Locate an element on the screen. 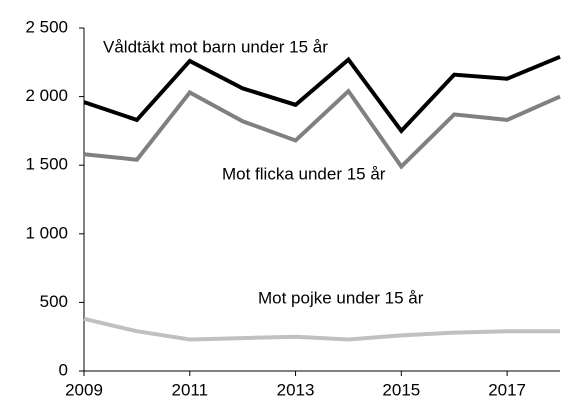 The image size is (562, 403). line is located at coordinates (321, 329).